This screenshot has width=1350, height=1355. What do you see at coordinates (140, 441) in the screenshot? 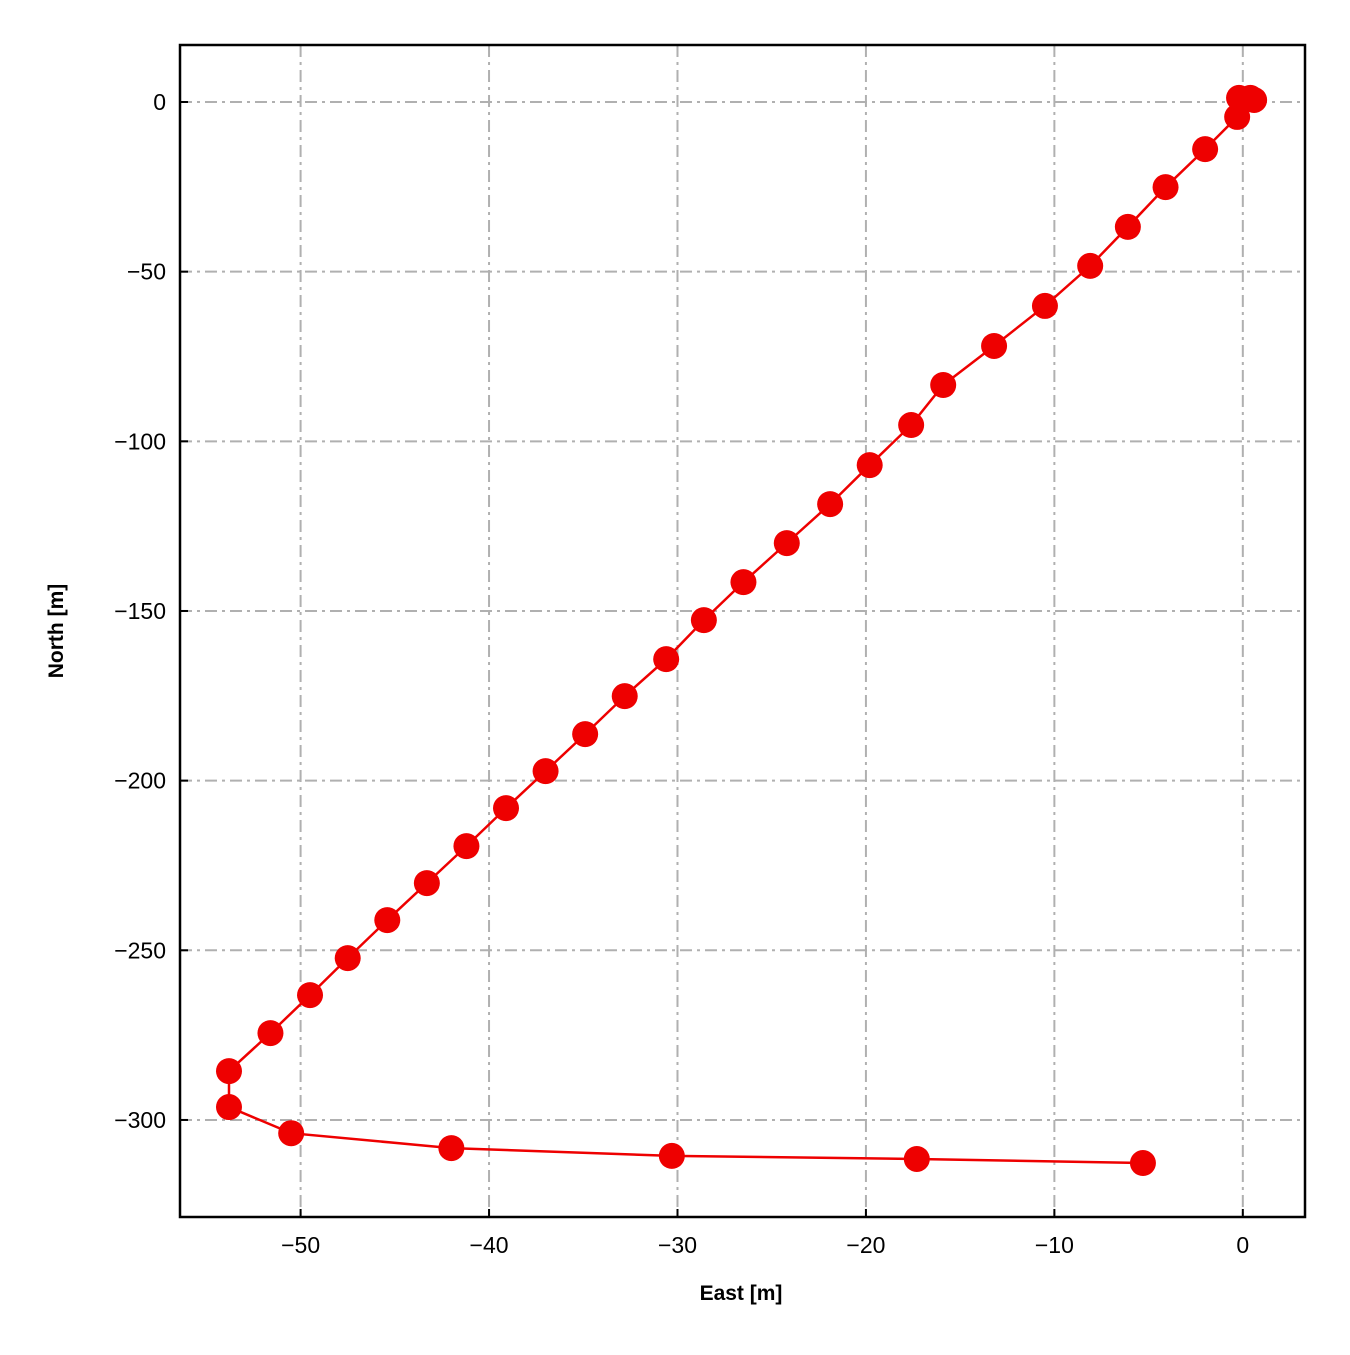
I see `y-tick-label: −100` at bounding box center [140, 441].